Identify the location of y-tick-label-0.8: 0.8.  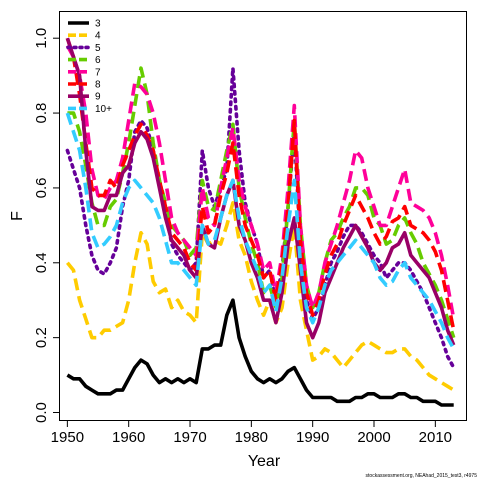
(41, 113).